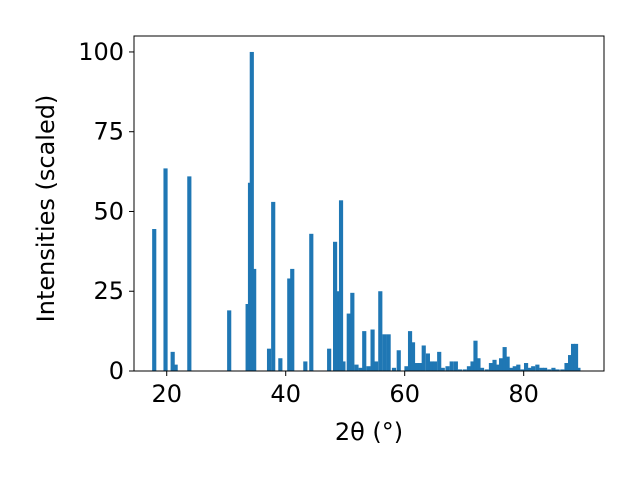  I want to click on y-tick-label: 50, so click(108, 211).